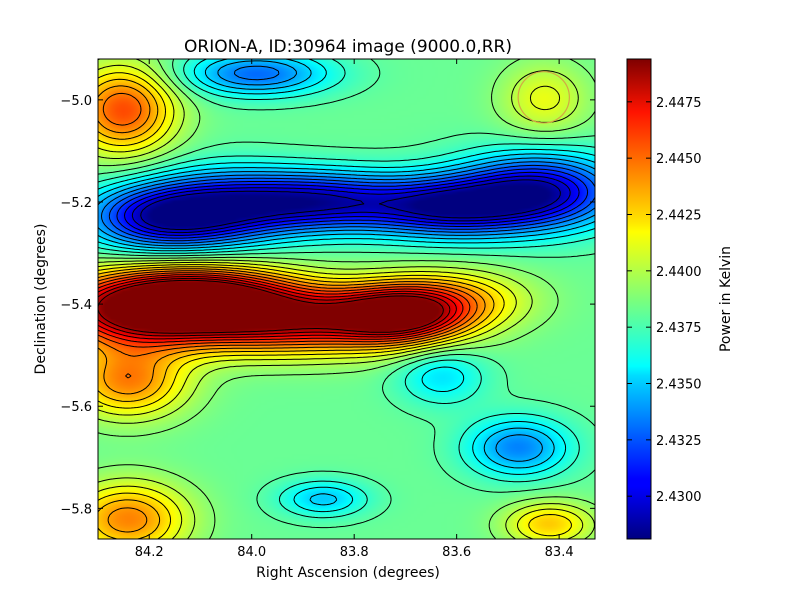 The image size is (800, 600). What do you see at coordinates (348, 47) in the screenshot?
I see `chart-title: ORION-A, ID:30964 image (9000.0,RR)` at bounding box center [348, 47].